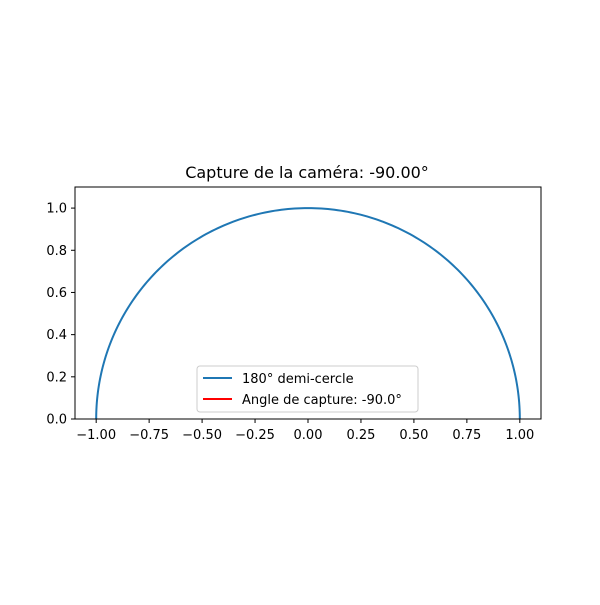  I want to click on y-tick-label: 0.8, so click(56, 251).